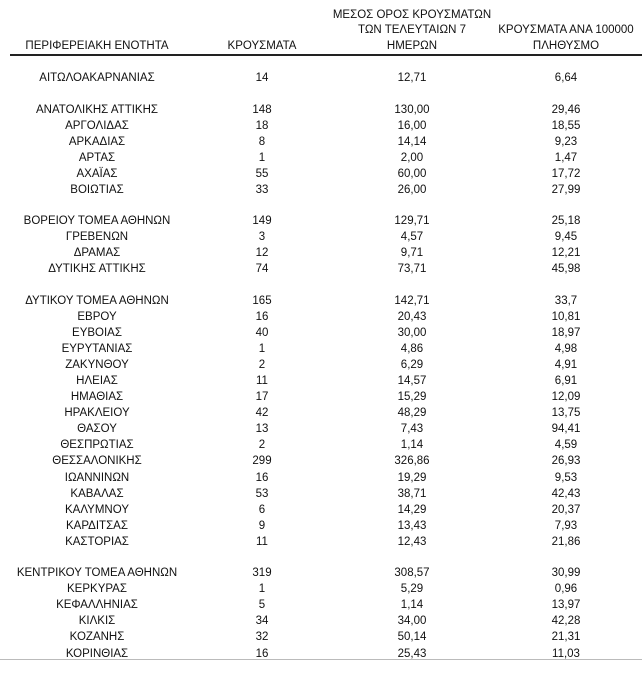 The width and height of the screenshot is (642, 677). Describe the element at coordinates (326, 55) in the screenshot. I see `header-divider` at that location.